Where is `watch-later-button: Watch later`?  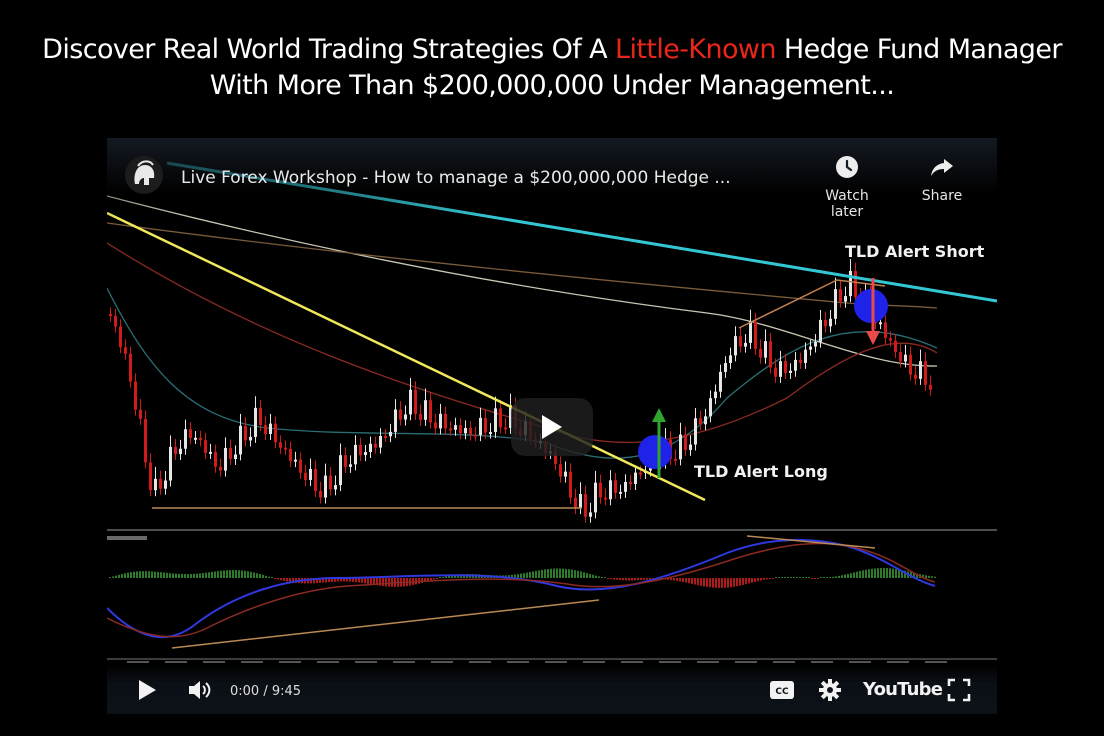
watch-later-button: Watch later is located at coordinates (847, 187).